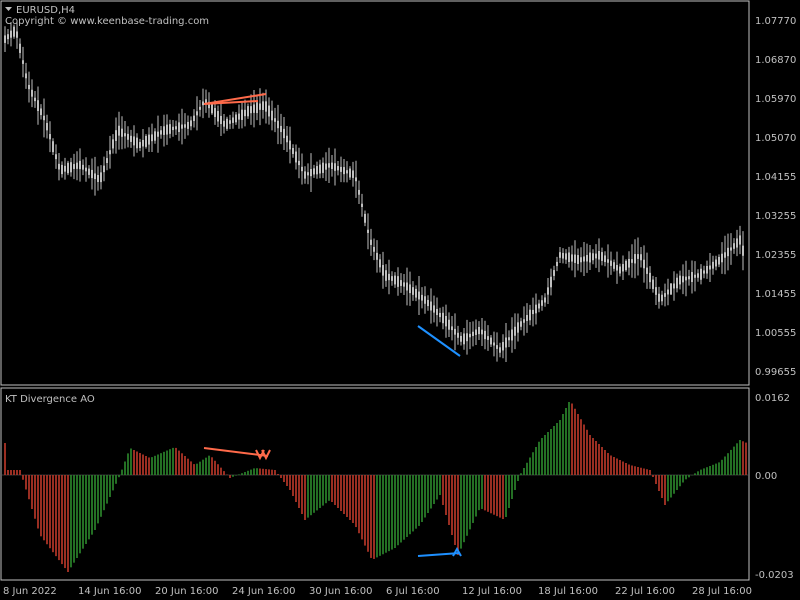 This screenshot has height=600, width=800. Describe the element at coordinates (722, 591) in the screenshot. I see `time-tick-label: 28 Jul 16:00` at that location.